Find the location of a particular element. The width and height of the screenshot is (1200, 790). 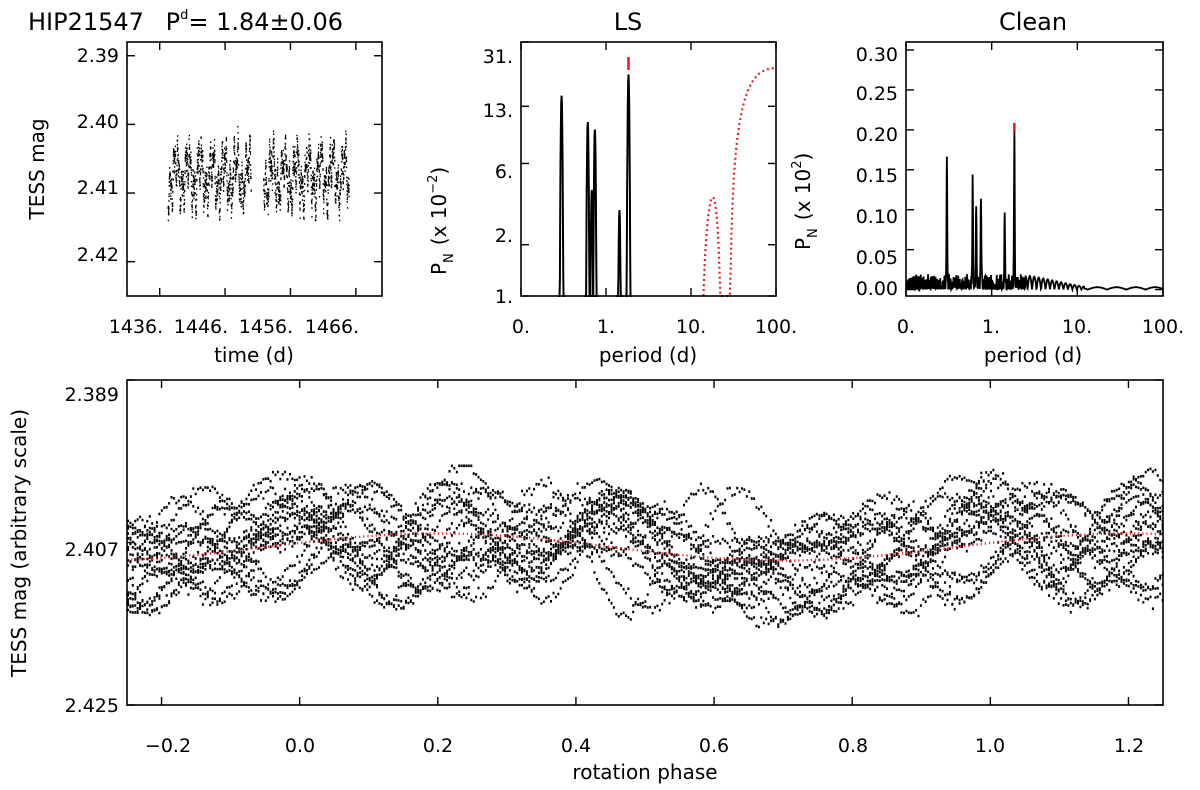

phased-xtick-label: 1.2 is located at coordinates (1129, 746).